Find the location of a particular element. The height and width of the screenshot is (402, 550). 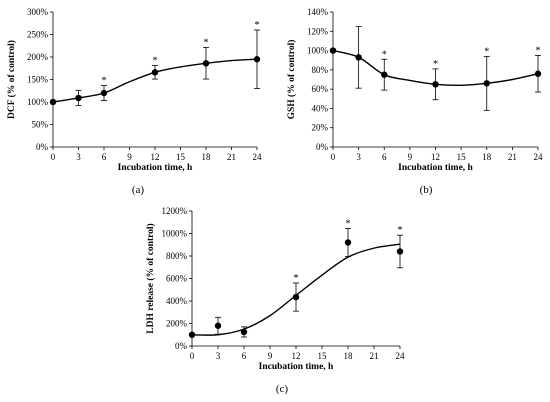

y-tick-label: 140% is located at coordinates (318, 12).